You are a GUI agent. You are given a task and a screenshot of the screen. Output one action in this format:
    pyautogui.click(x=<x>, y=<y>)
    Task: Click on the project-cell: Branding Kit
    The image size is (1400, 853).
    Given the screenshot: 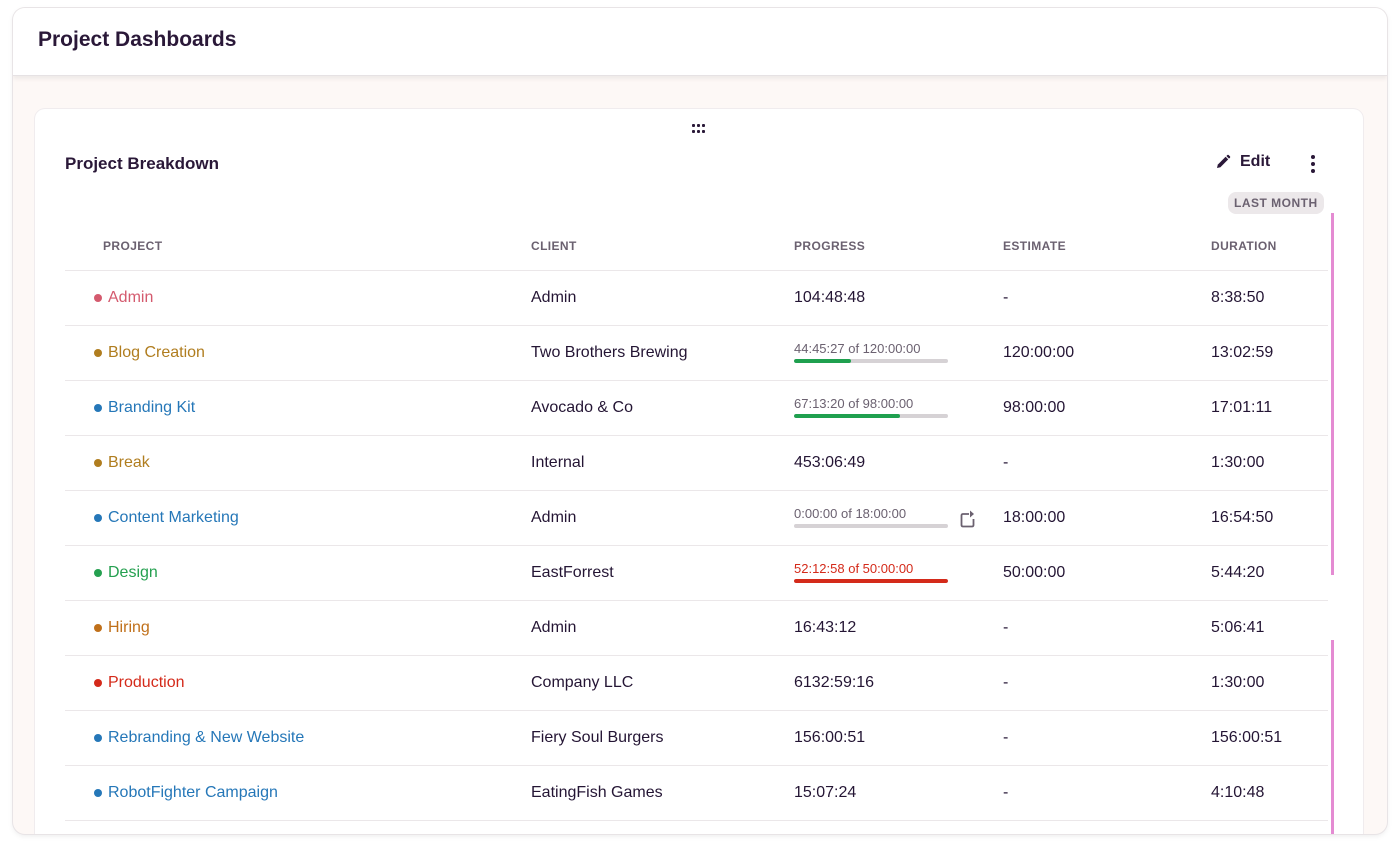 What is the action you would take?
    pyautogui.click(x=144, y=408)
    